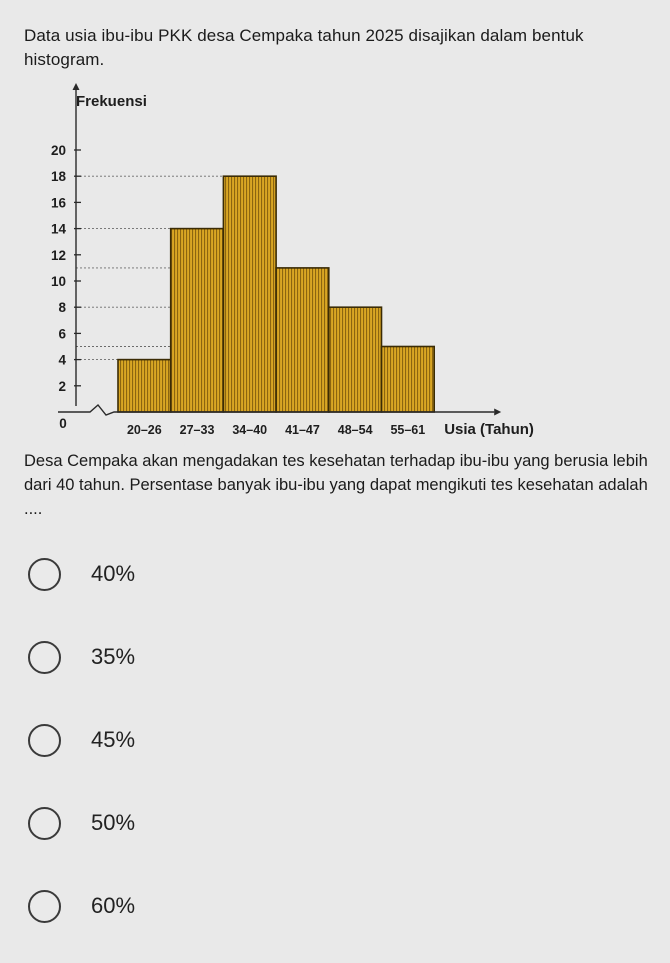  What do you see at coordinates (276, 409) in the screenshot?
I see `x-axis` at bounding box center [276, 409].